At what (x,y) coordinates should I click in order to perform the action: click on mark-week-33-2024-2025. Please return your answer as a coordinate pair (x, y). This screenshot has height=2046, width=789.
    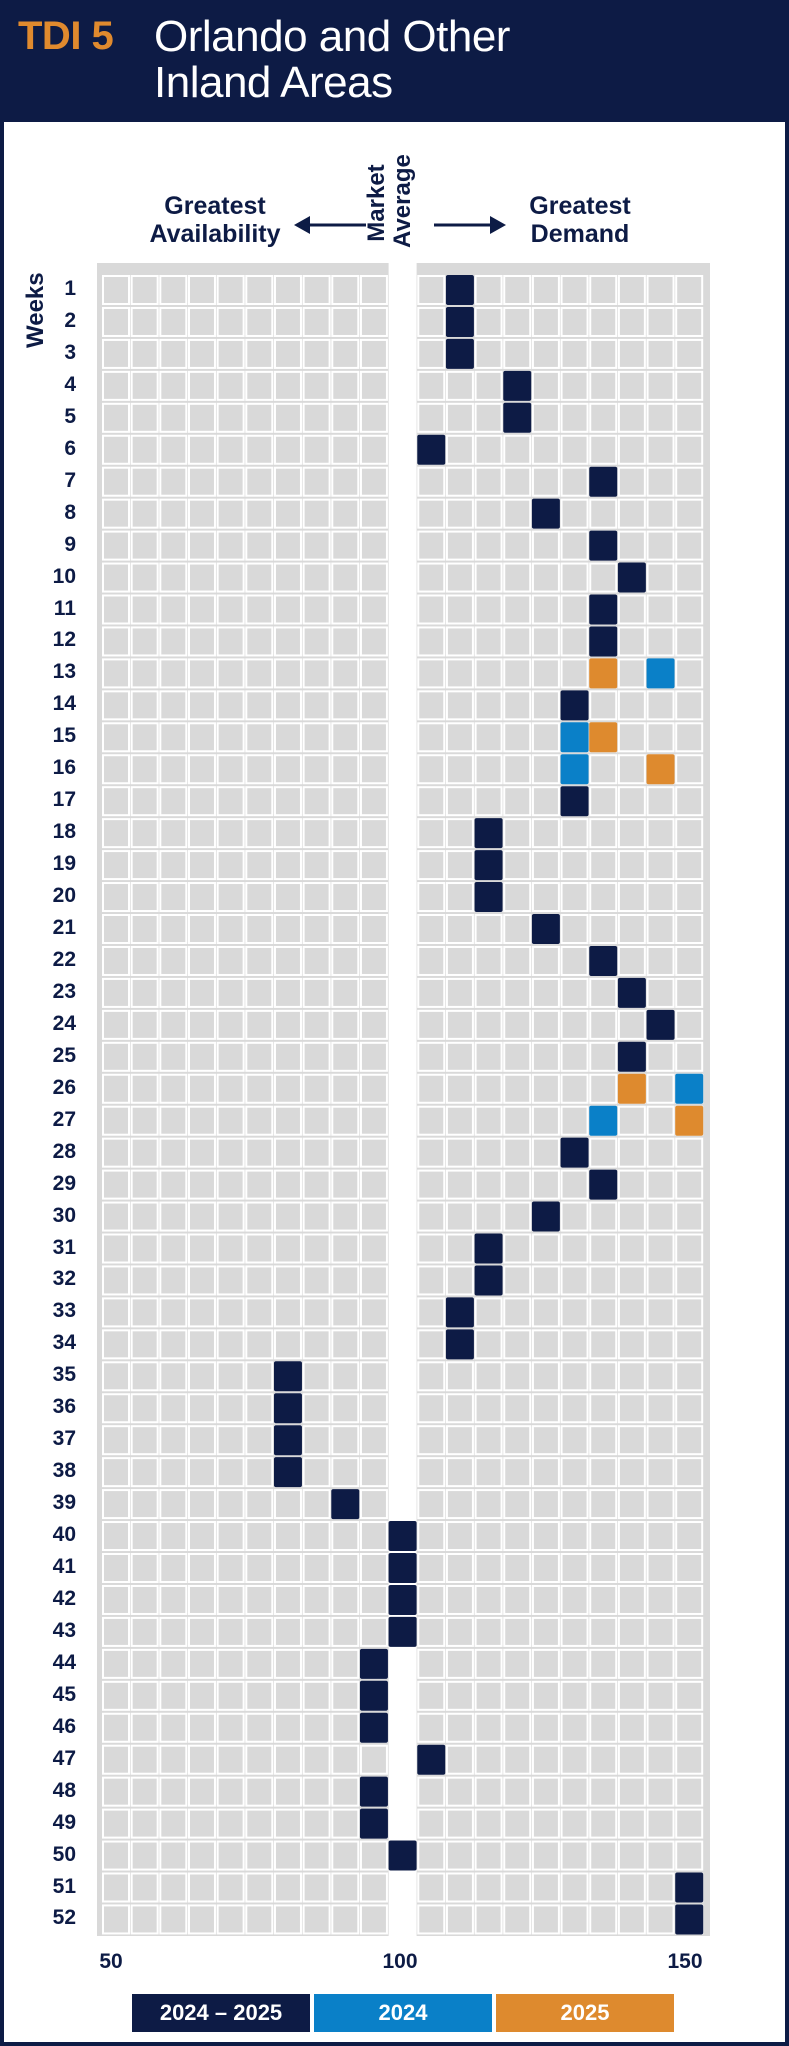
    Looking at the image, I should click on (459, 1312).